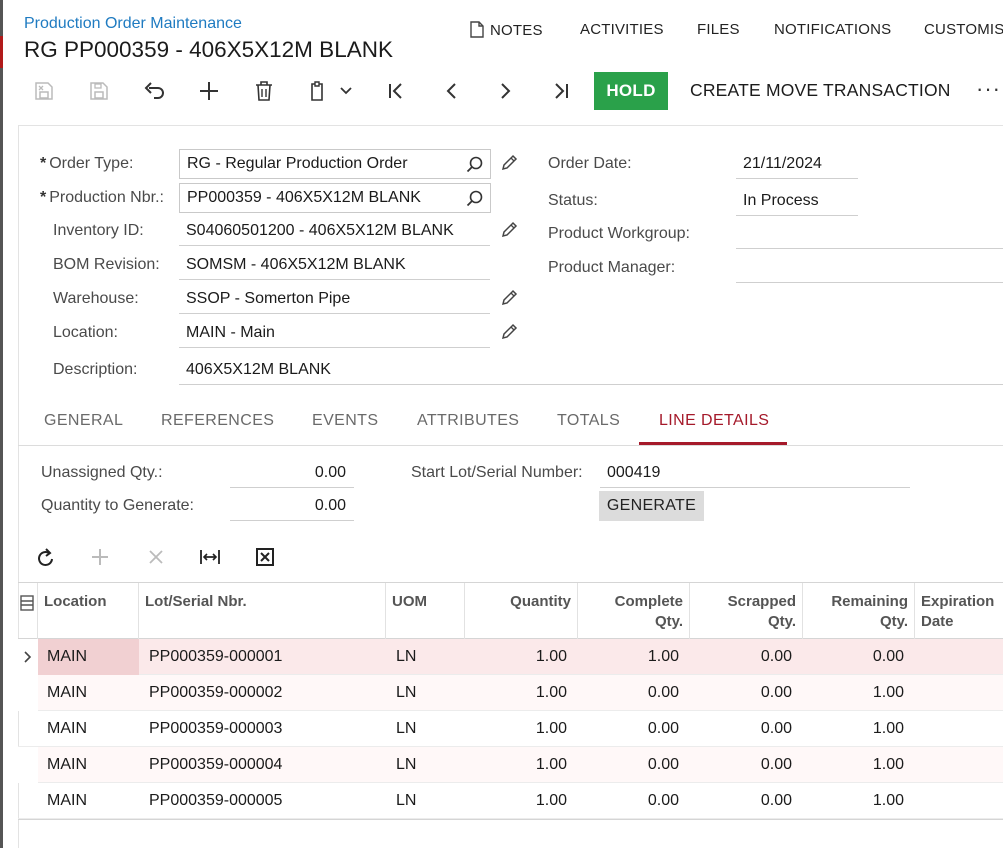 The height and width of the screenshot is (848, 1003). What do you see at coordinates (335, 164) in the screenshot?
I see `order-type-field: RG - Regular Production Order` at bounding box center [335, 164].